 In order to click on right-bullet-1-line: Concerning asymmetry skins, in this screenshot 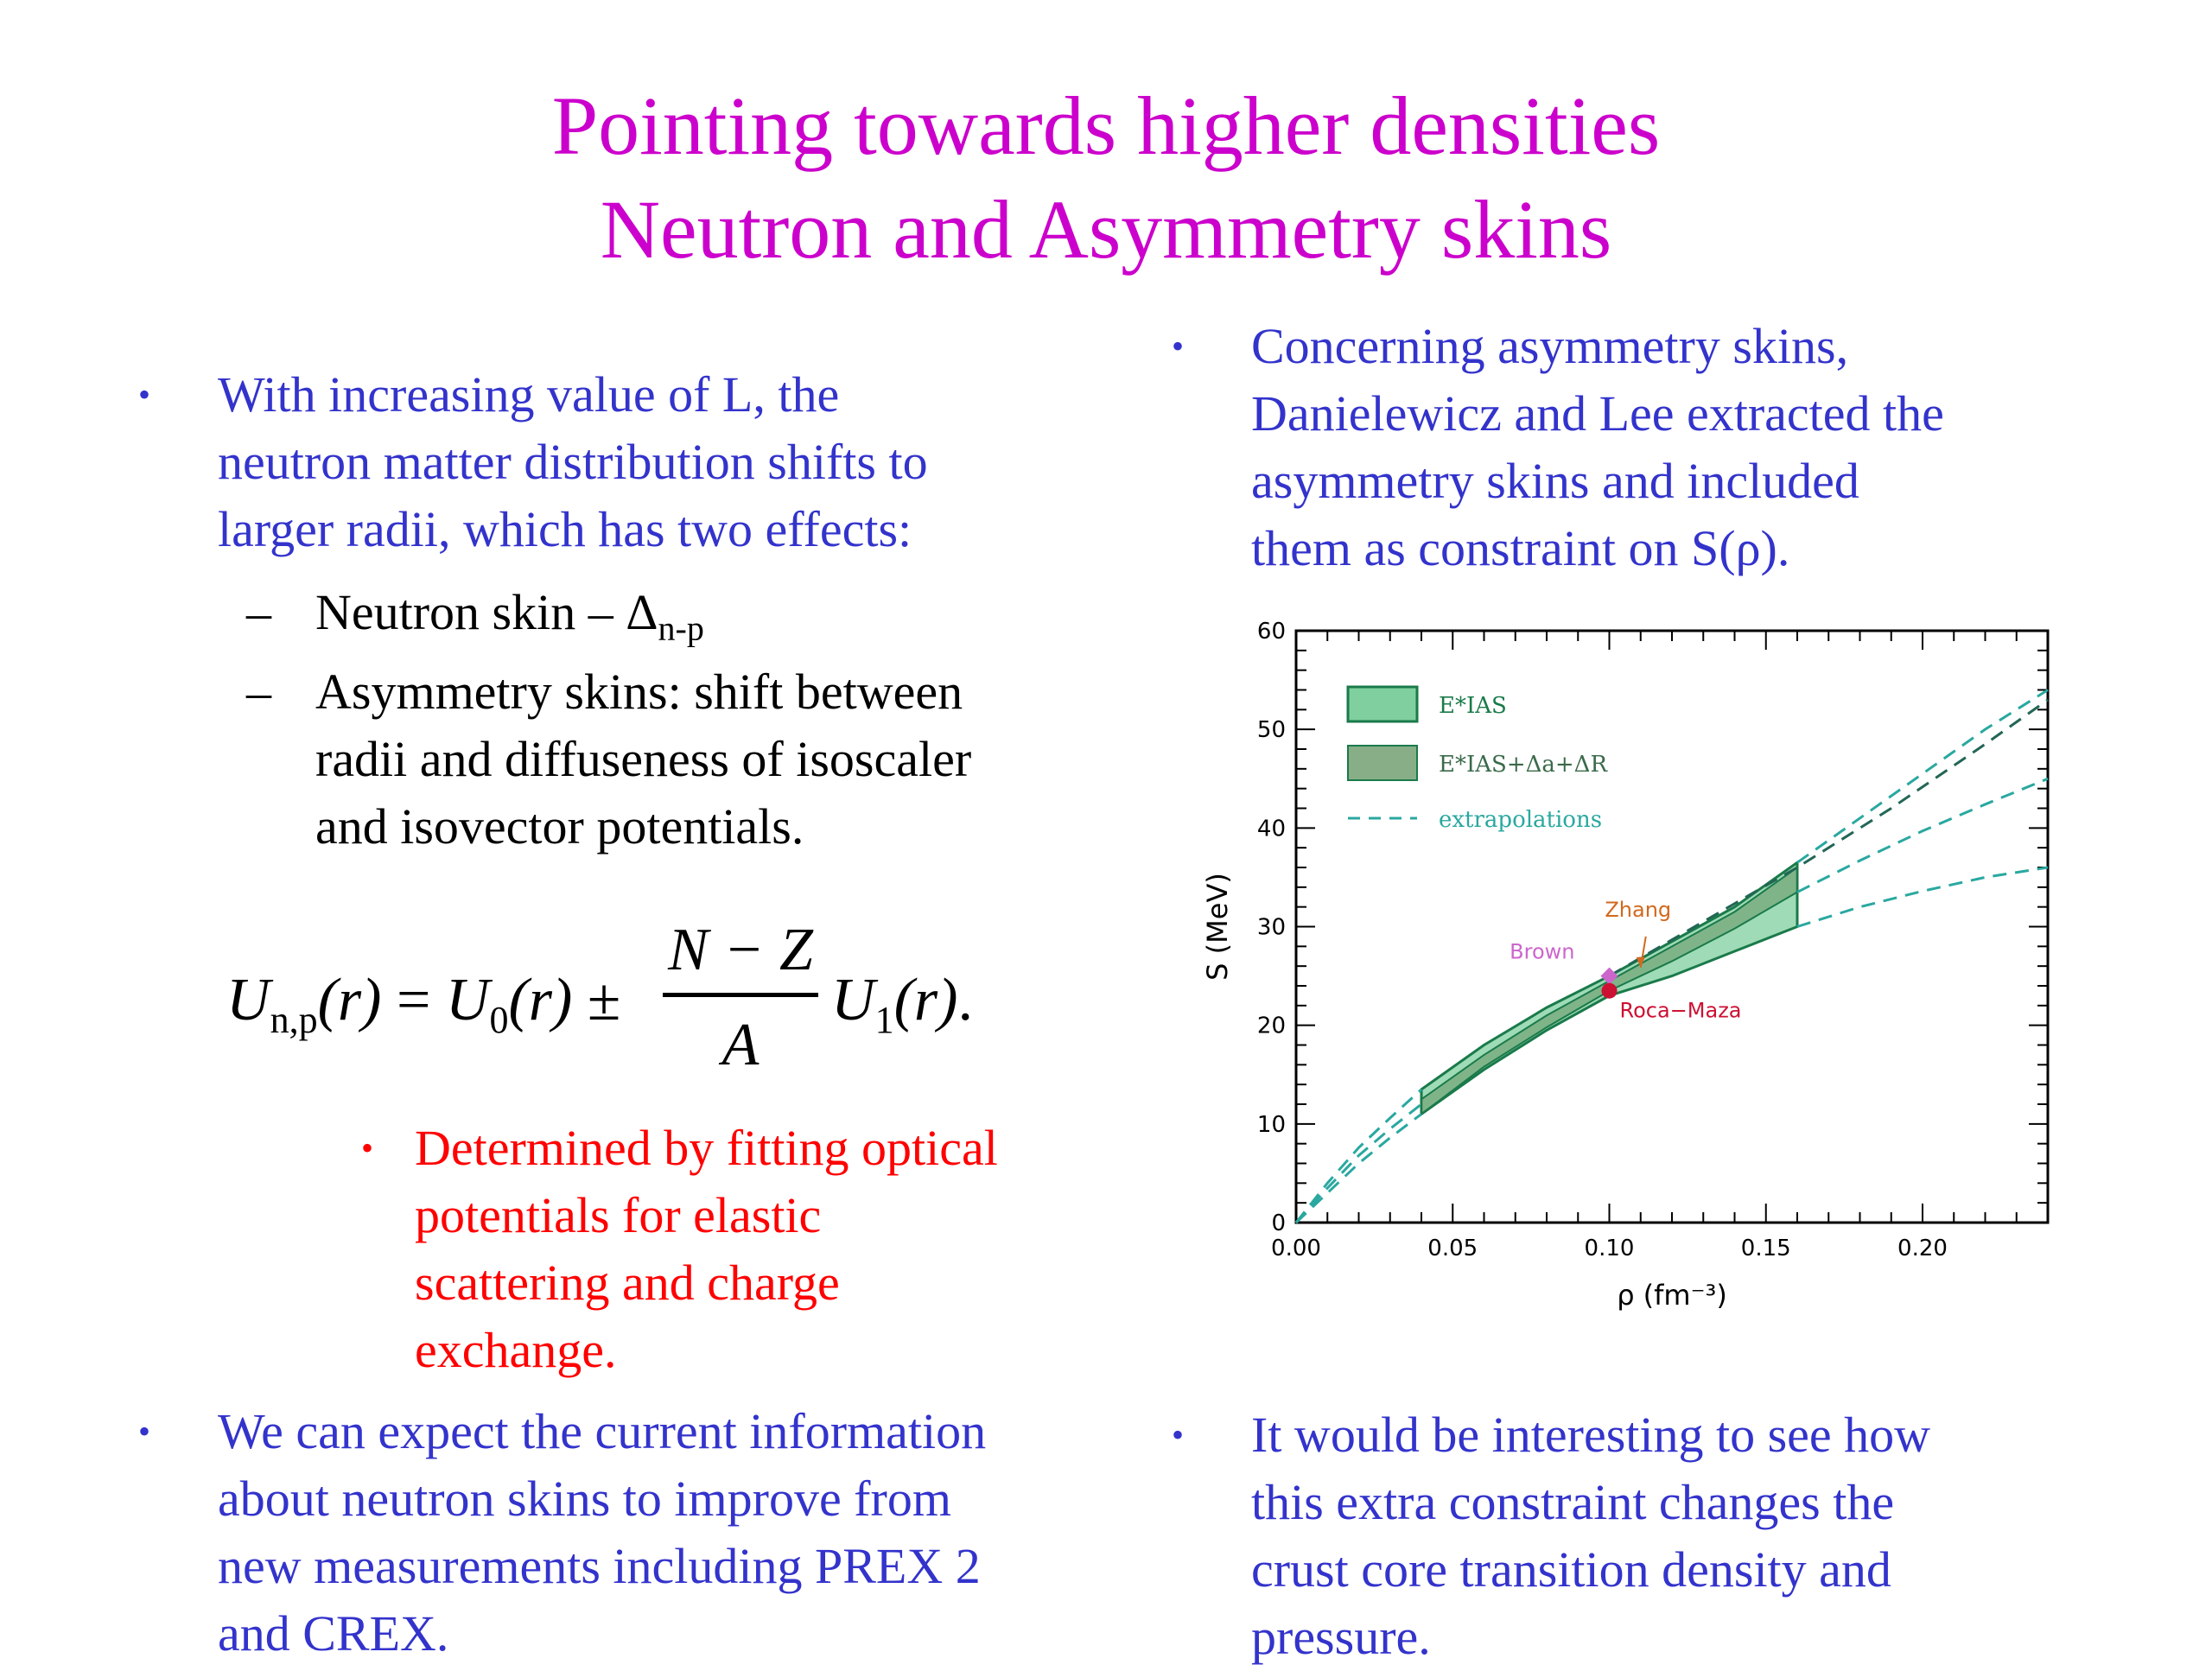, I will do `click(1550, 346)`.